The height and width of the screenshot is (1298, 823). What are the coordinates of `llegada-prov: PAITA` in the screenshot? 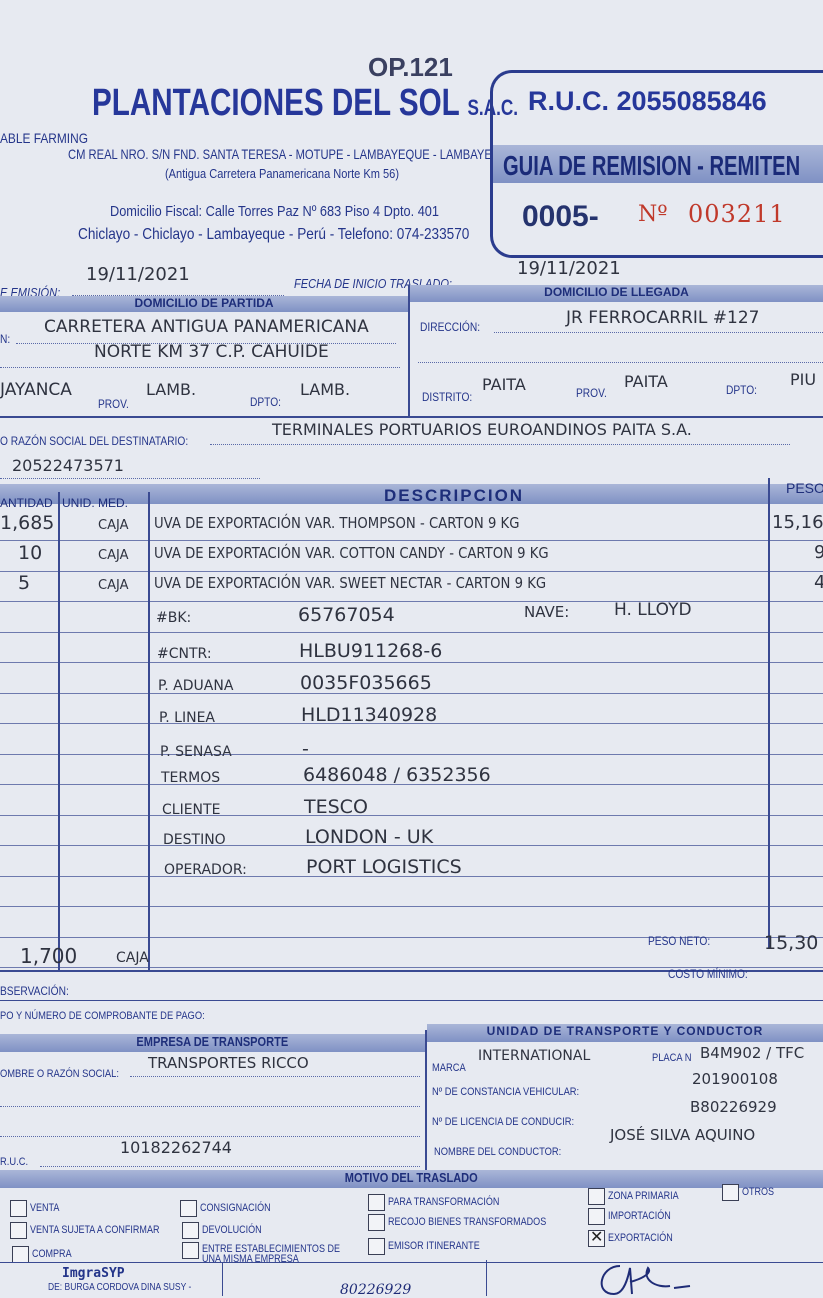 It's located at (646, 381).